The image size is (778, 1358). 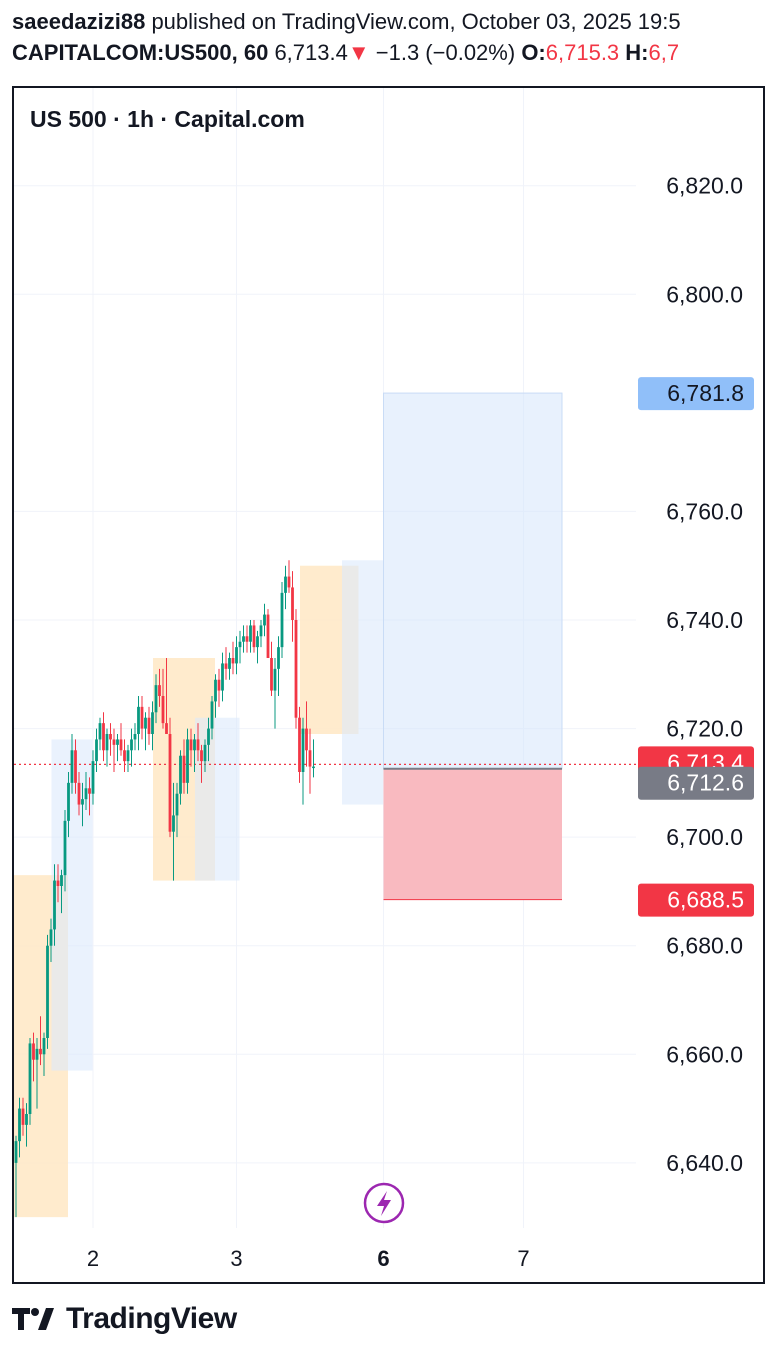 What do you see at coordinates (384, 1203) in the screenshot?
I see `lightning-bolt-icon` at bounding box center [384, 1203].